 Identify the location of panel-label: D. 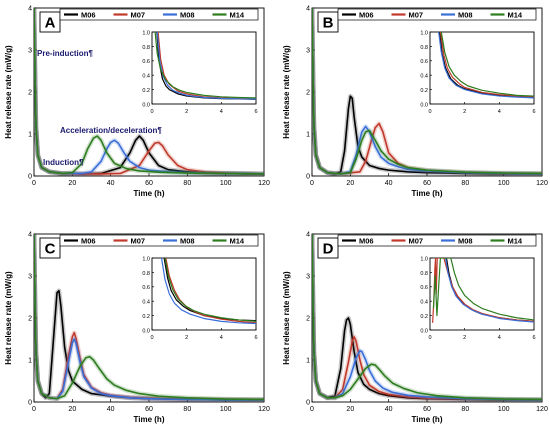
(328, 249).